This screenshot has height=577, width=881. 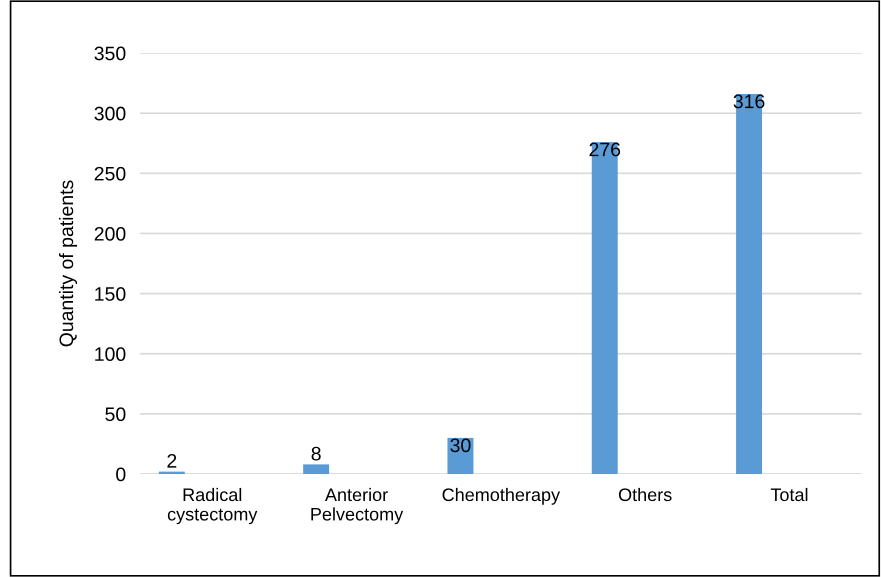 What do you see at coordinates (789, 495) in the screenshot?
I see `x-tick-label: Total` at bounding box center [789, 495].